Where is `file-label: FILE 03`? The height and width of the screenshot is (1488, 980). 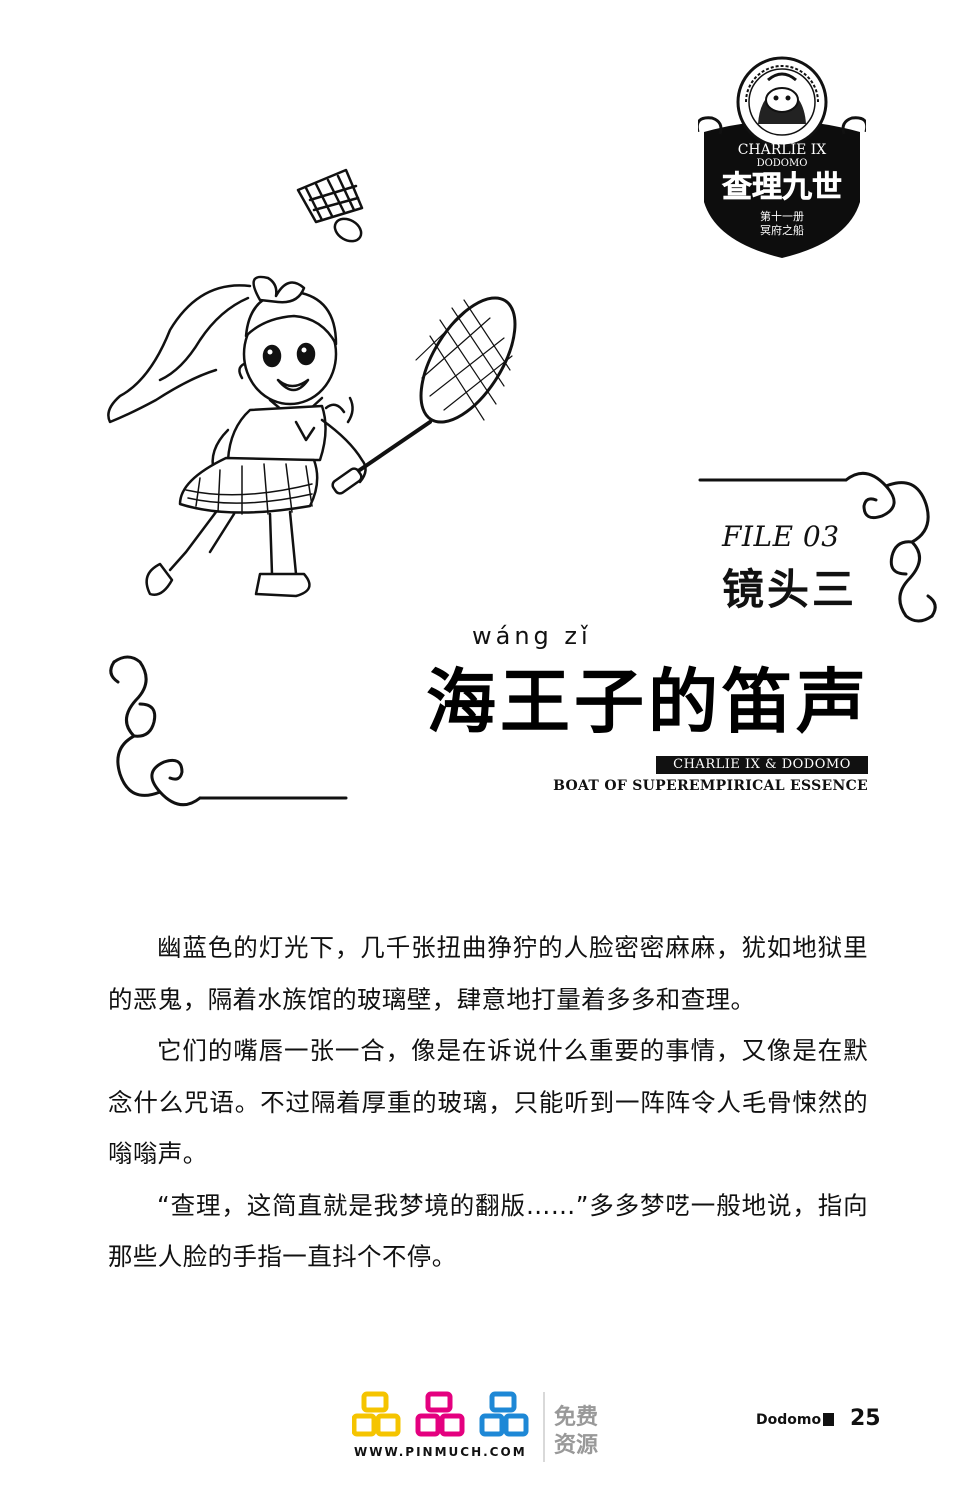 file-label: FILE 03 is located at coordinates (781, 536).